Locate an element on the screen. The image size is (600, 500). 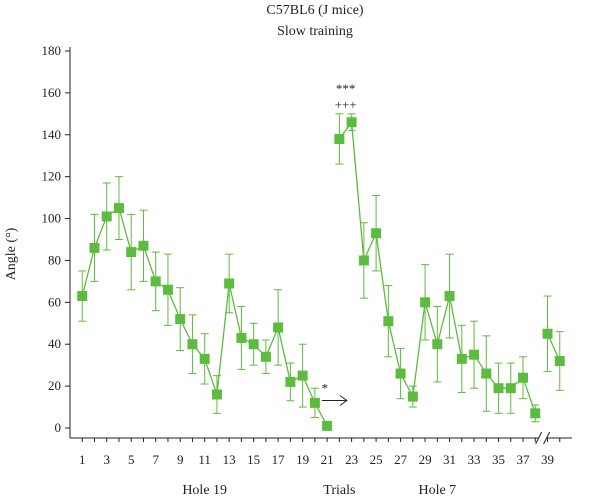
y-tick-label: 80 is located at coordinates (54, 259).